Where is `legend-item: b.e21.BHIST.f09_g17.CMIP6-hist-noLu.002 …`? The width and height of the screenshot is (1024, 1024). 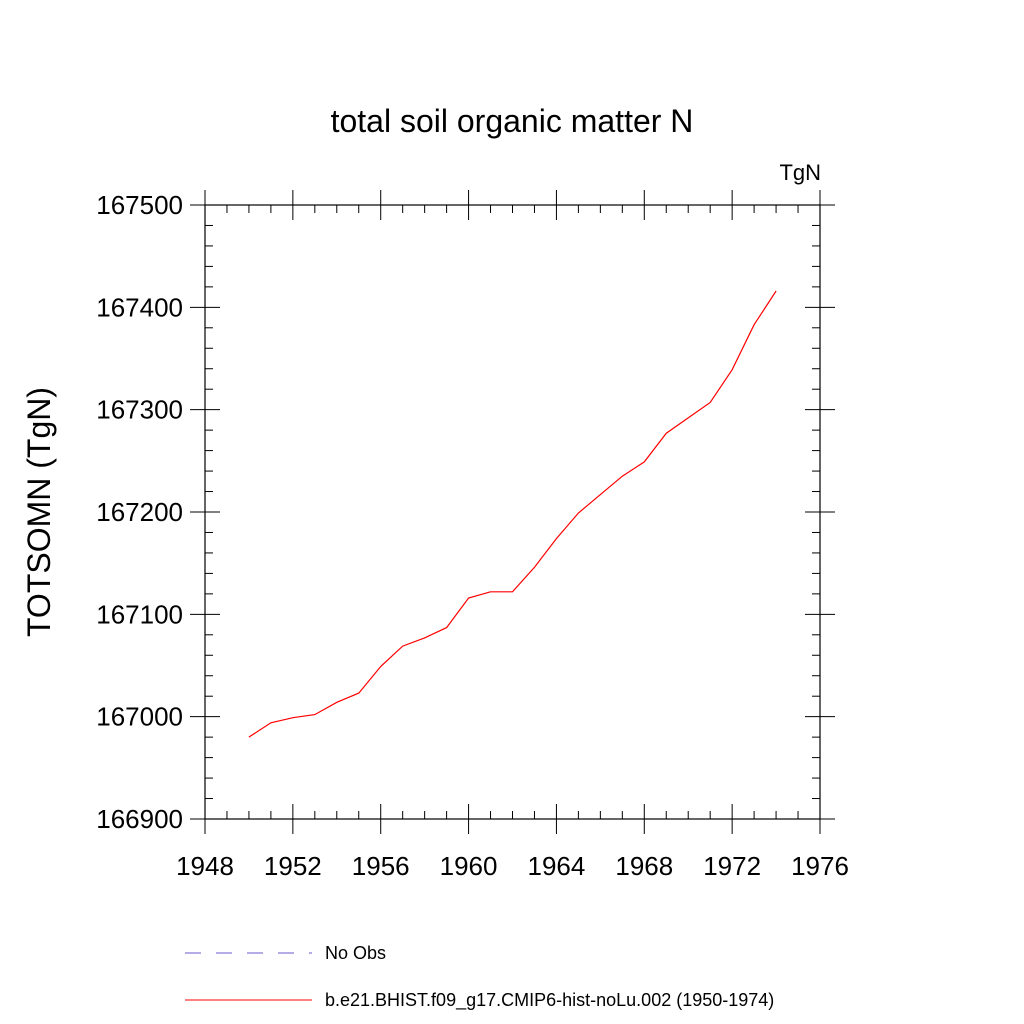 legend-item: b.e21.BHIST.f09_g17.CMIP6-hist-noLu.002 … is located at coordinates (479, 1000).